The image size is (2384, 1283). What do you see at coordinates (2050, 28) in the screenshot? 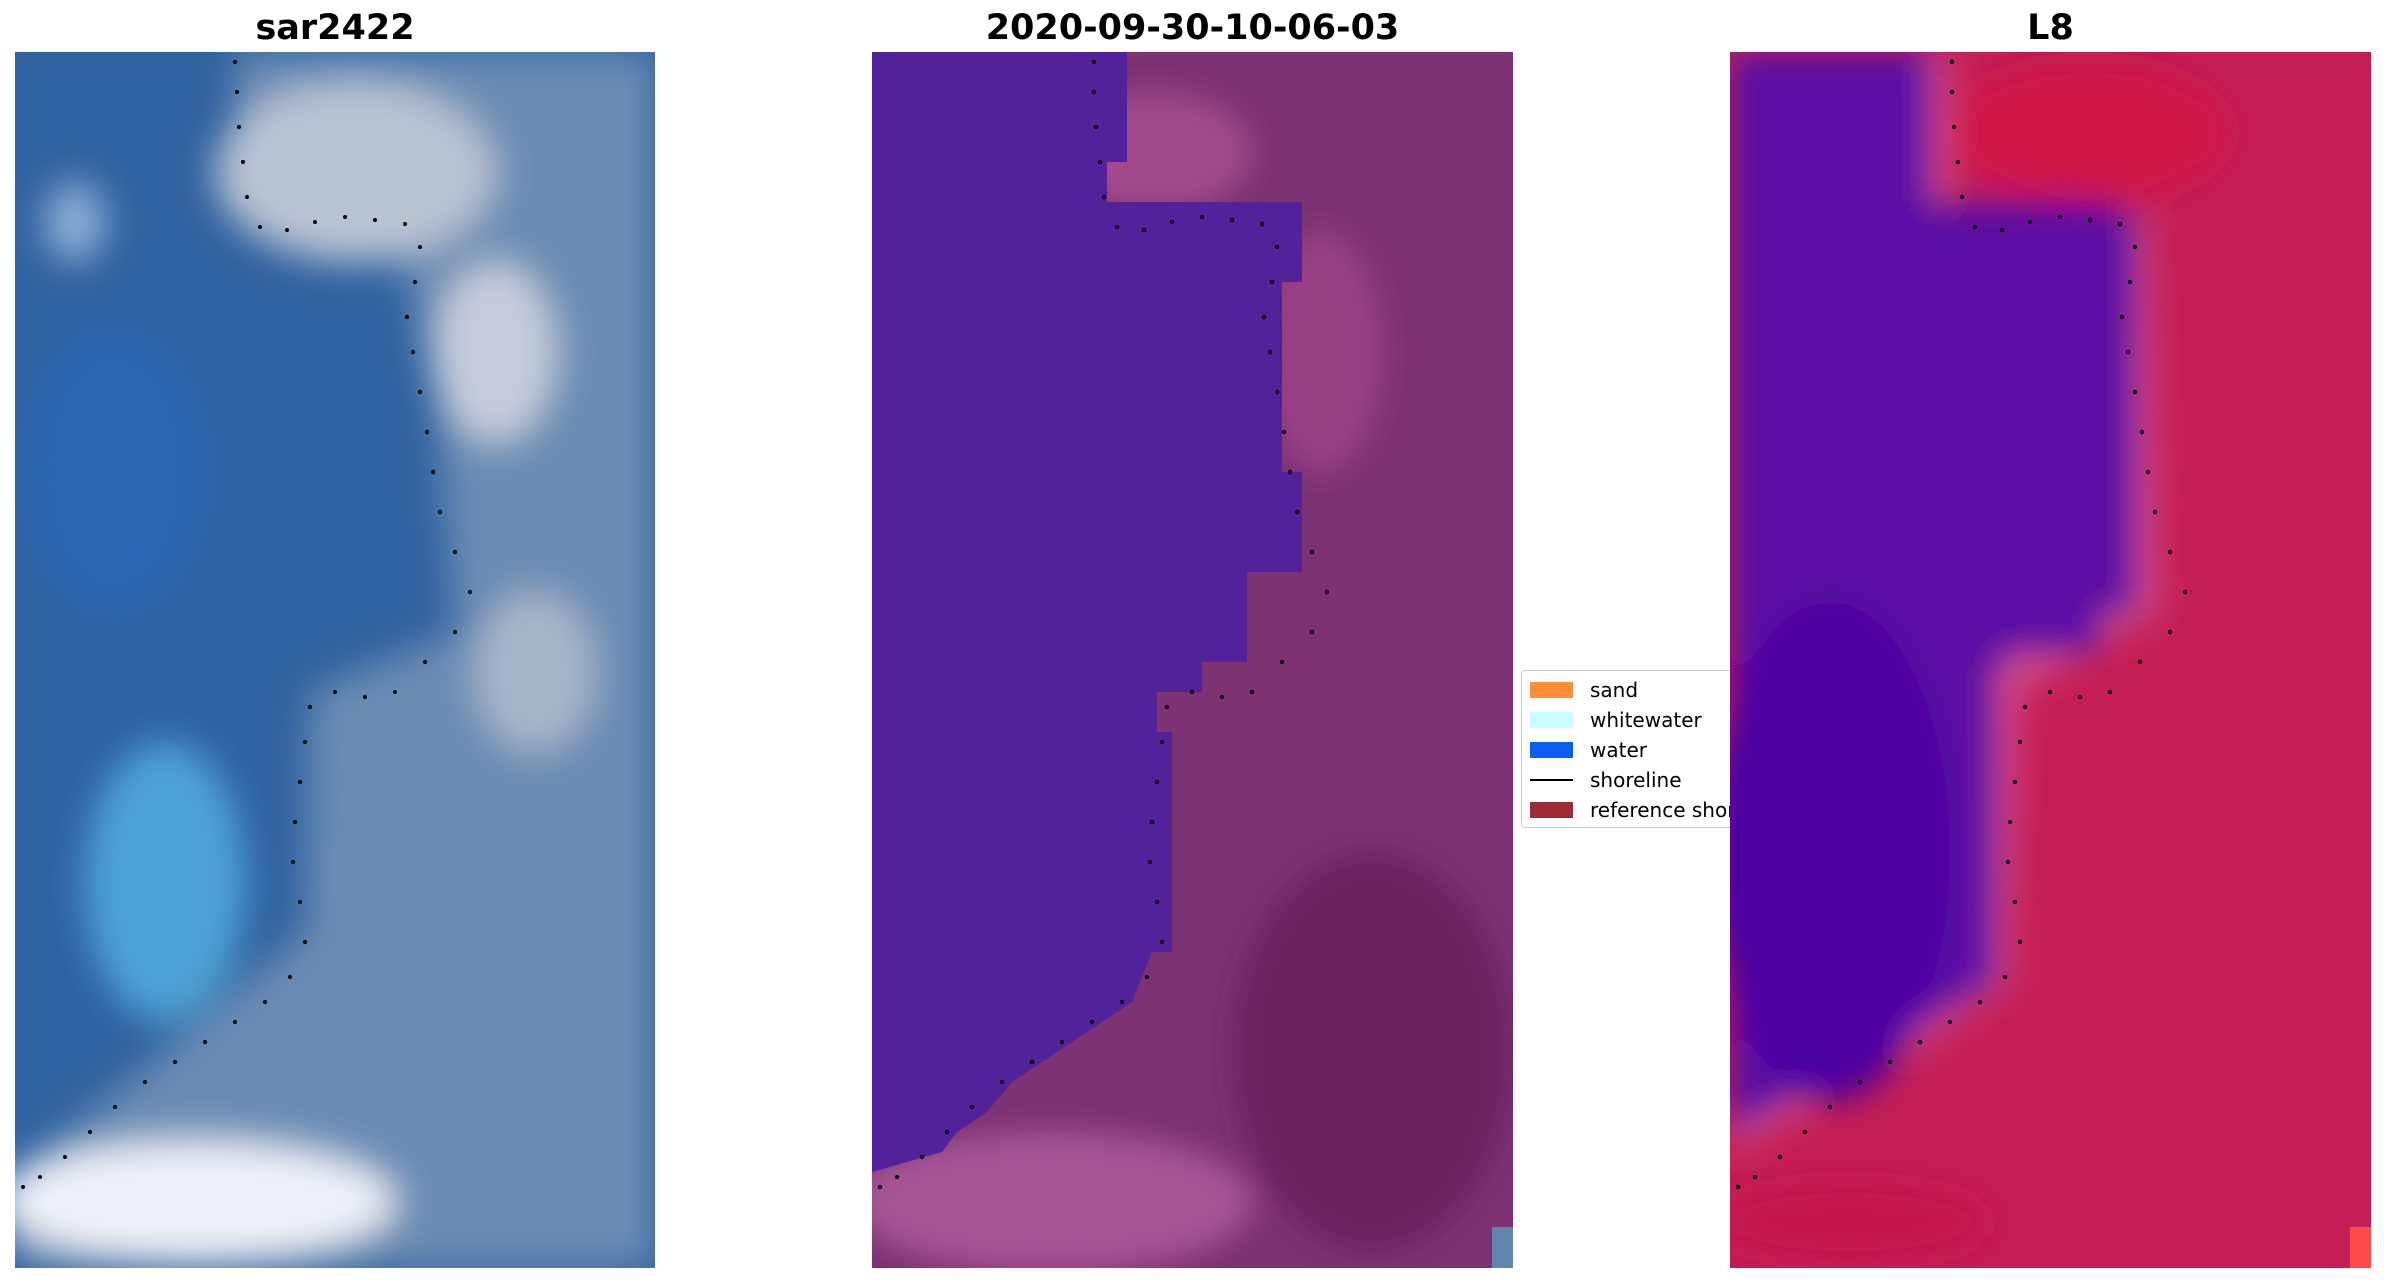
I see `panel-title-l8: L8` at bounding box center [2050, 28].